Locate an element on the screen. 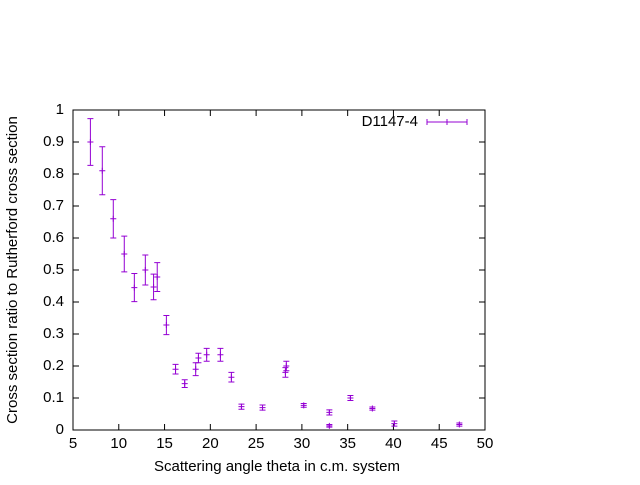 The height and width of the screenshot is (485, 640). y-tick-label: 0.8 is located at coordinates (53, 173).